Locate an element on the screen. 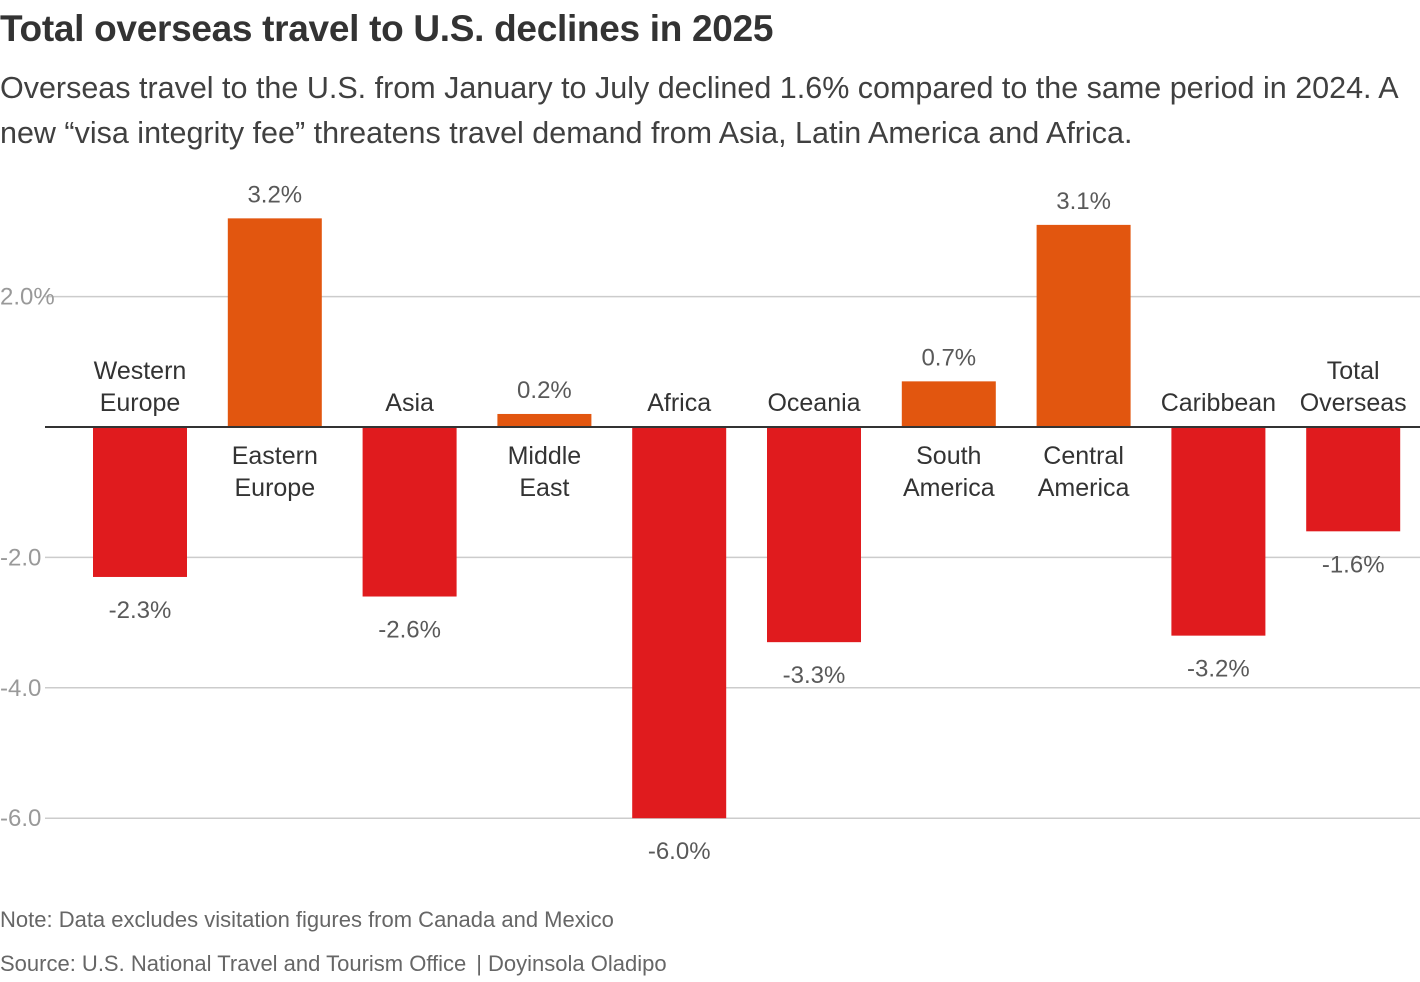 Image resolution: width=1420 pixels, height=982 pixels. category-label-line: Overseas is located at coordinates (1353, 403).